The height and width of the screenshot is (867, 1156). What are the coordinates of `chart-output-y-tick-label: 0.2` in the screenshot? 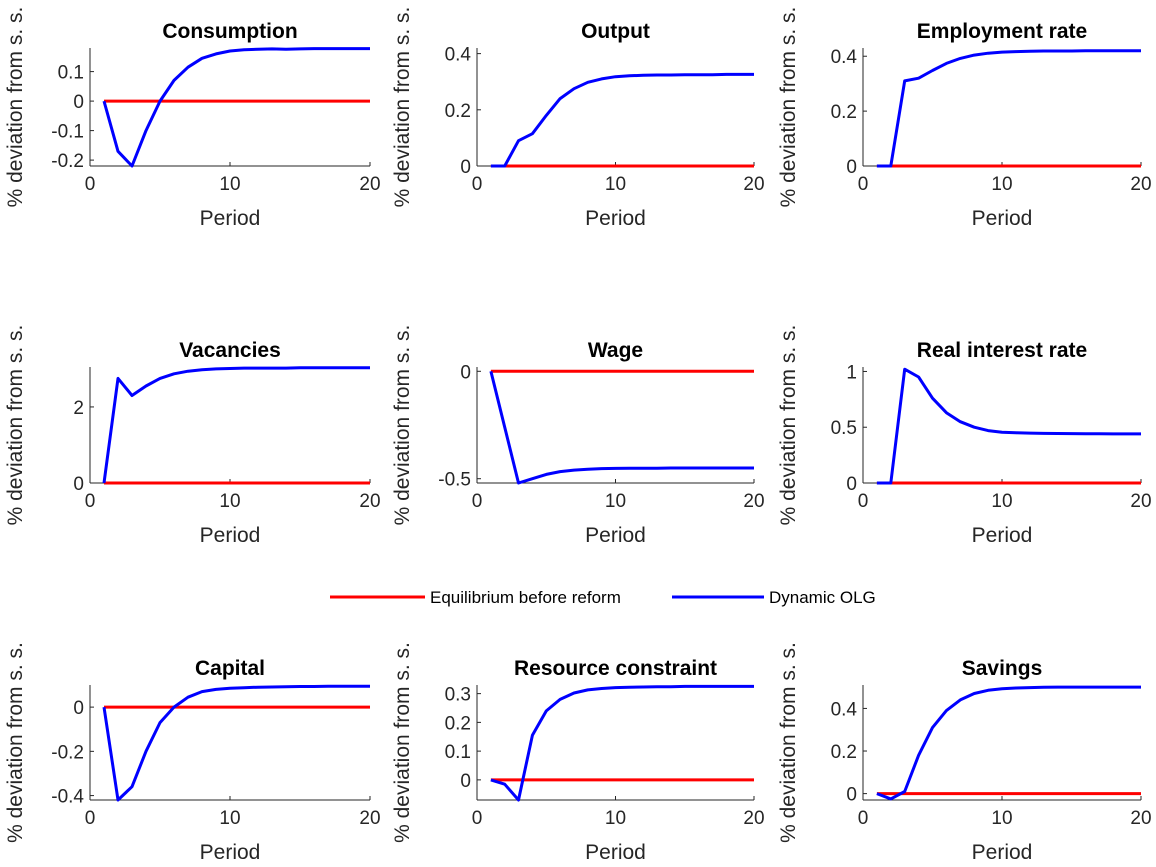 It's located at (458, 111).